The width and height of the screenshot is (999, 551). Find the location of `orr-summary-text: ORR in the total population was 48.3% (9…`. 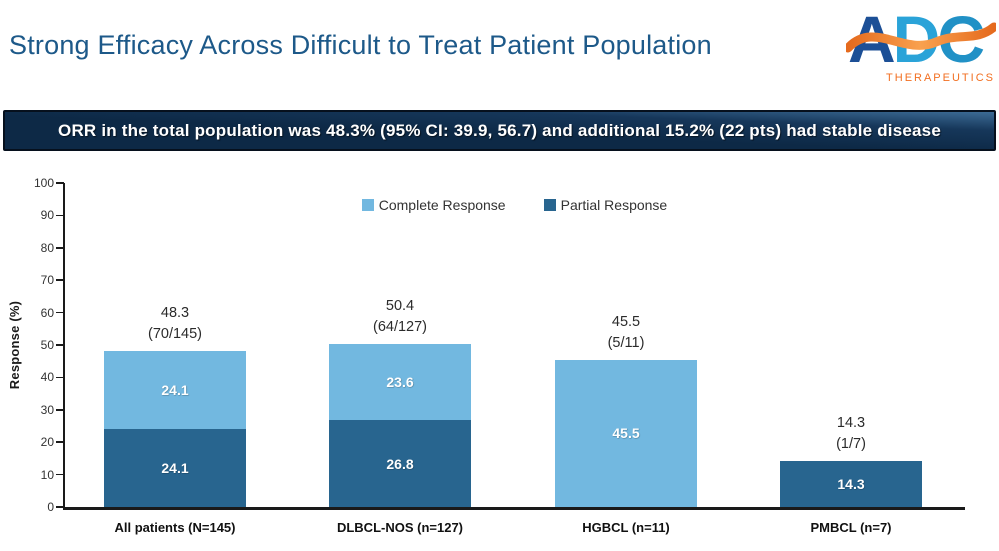

orr-summary-text: ORR in the total population was 48.3% (9… is located at coordinates (499, 130).